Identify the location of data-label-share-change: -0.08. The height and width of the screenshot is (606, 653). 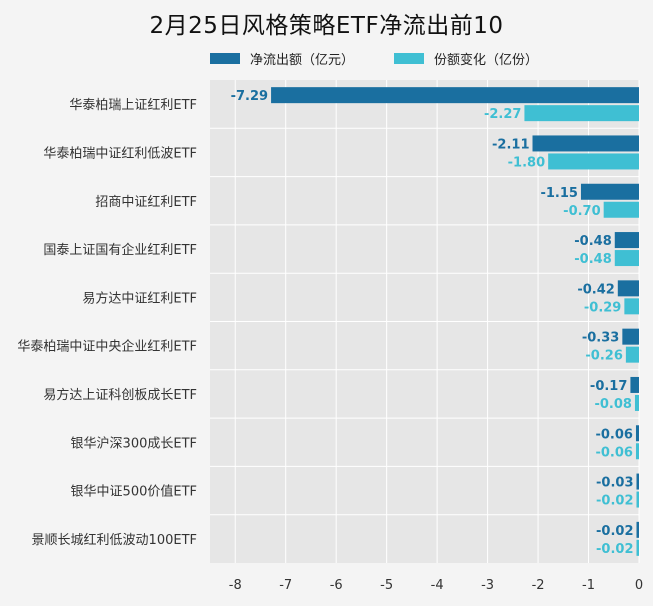
(612, 404).